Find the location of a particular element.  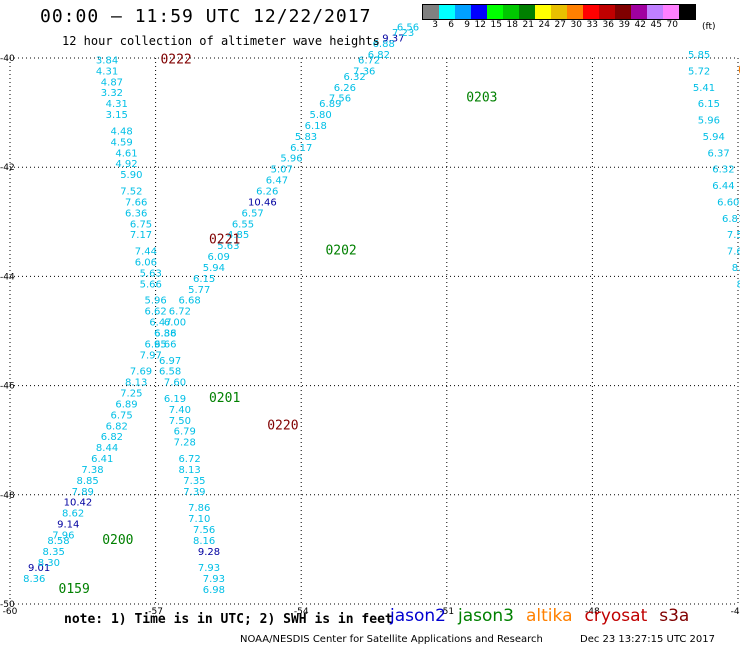

wave-height-value: 7.40 is located at coordinates (180, 410).